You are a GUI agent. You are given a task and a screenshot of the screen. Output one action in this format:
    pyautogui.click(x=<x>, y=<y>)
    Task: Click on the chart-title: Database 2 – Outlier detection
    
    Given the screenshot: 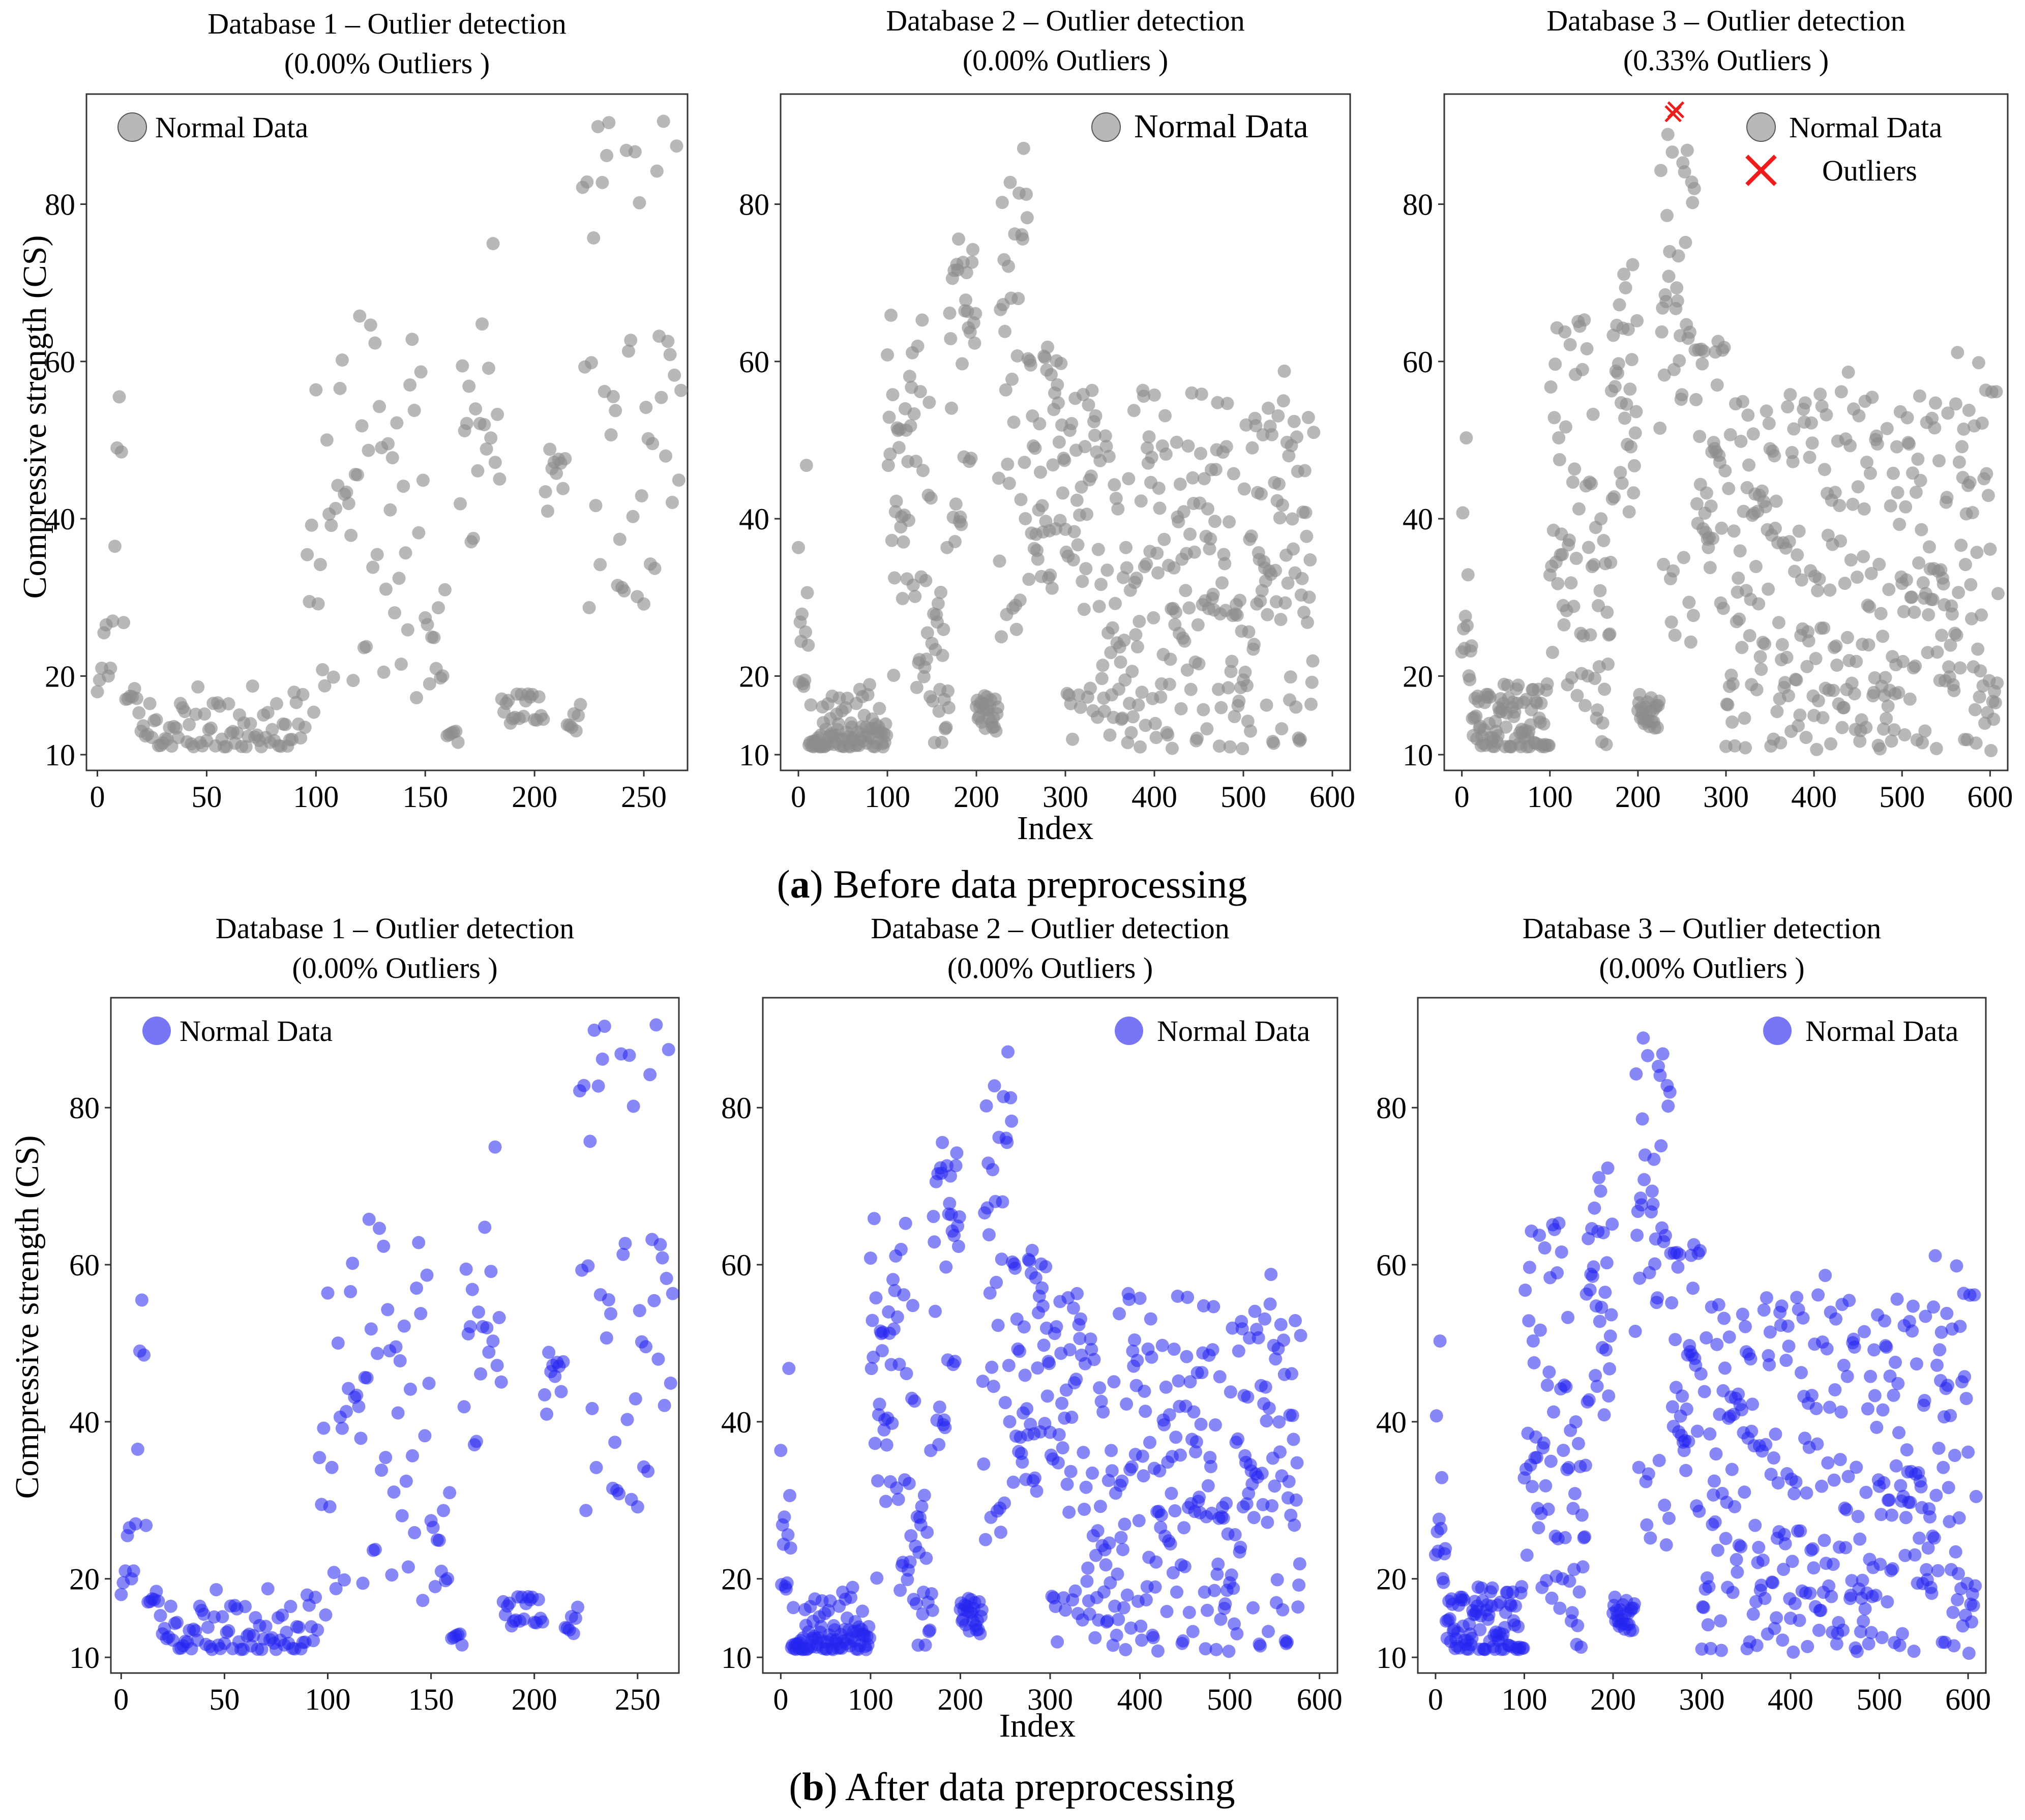 What is the action you would take?
    pyautogui.click(x=1050, y=928)
    